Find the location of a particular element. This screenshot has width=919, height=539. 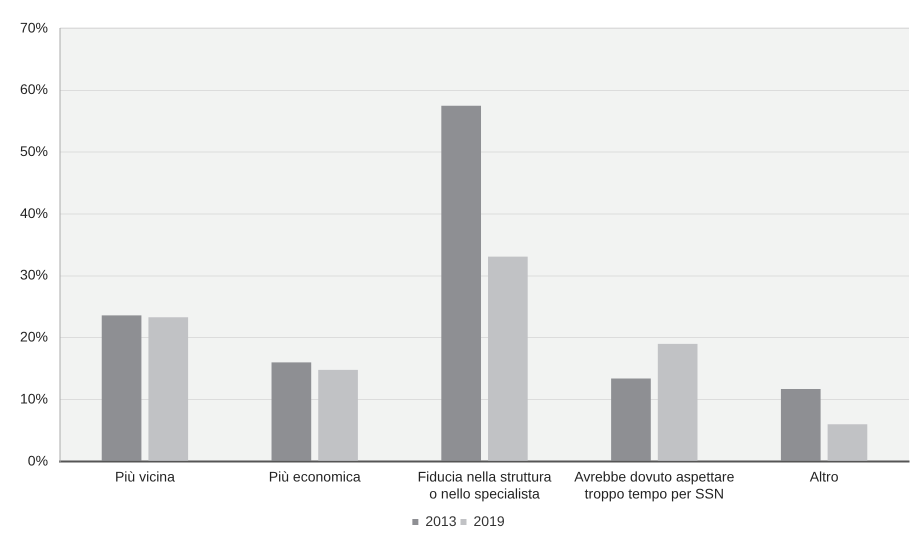

legend-label: 2013 is located at coordinates (441, 520).